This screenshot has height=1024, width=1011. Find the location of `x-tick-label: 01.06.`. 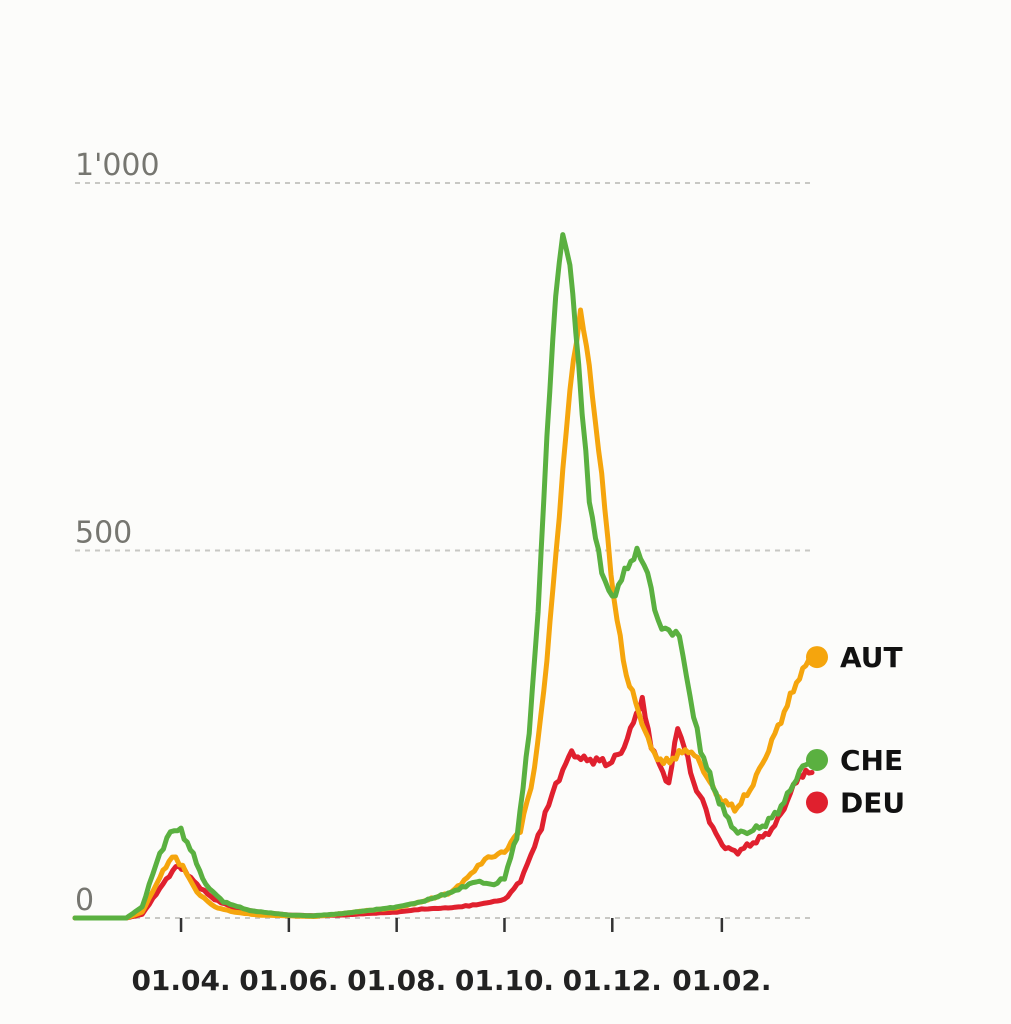

x-tick-label: 01.06. is located at coordinates (288, 980).